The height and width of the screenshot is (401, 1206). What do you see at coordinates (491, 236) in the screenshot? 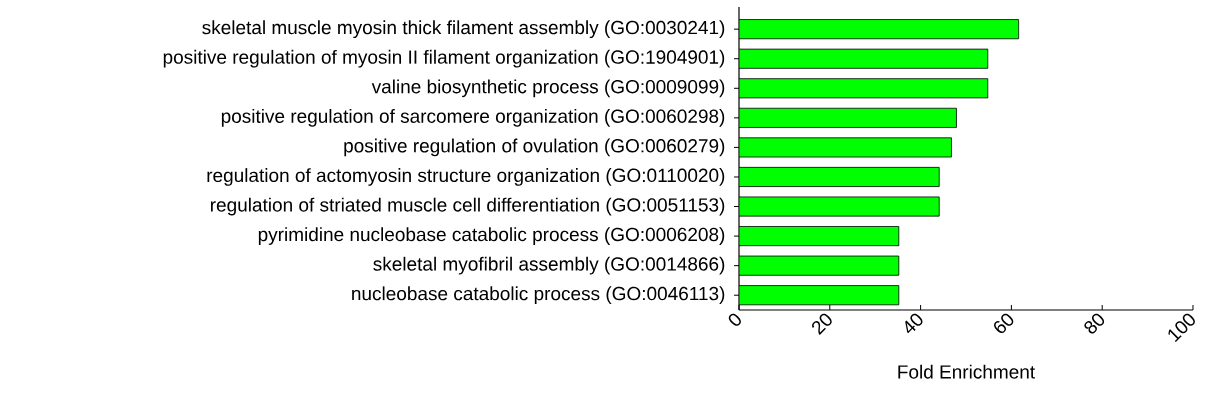
I see `y-tick-label: pyrimidine nucleobase catabolic process (GO:0006208)` at bounding box center [491, 236].